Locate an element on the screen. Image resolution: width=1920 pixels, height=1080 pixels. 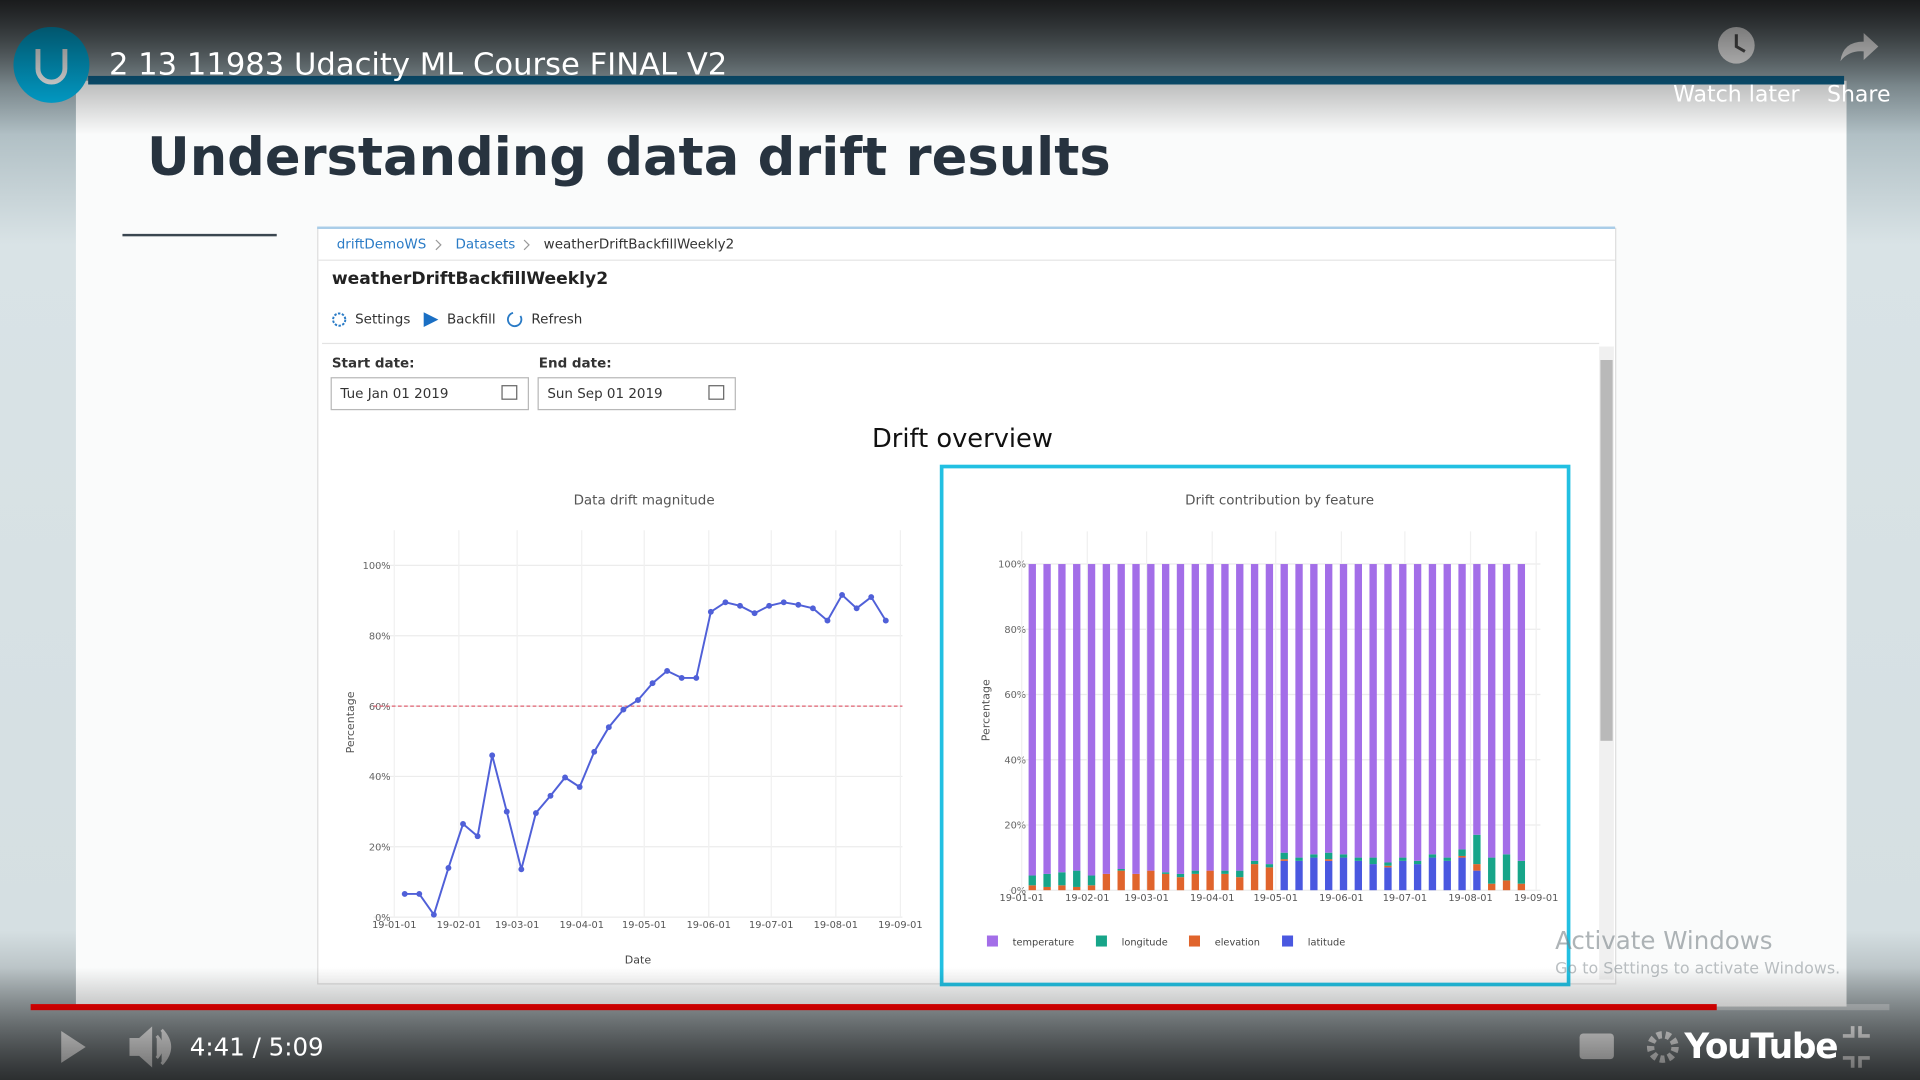
toolbar-button: Settings is located at coordinates (383, 319).